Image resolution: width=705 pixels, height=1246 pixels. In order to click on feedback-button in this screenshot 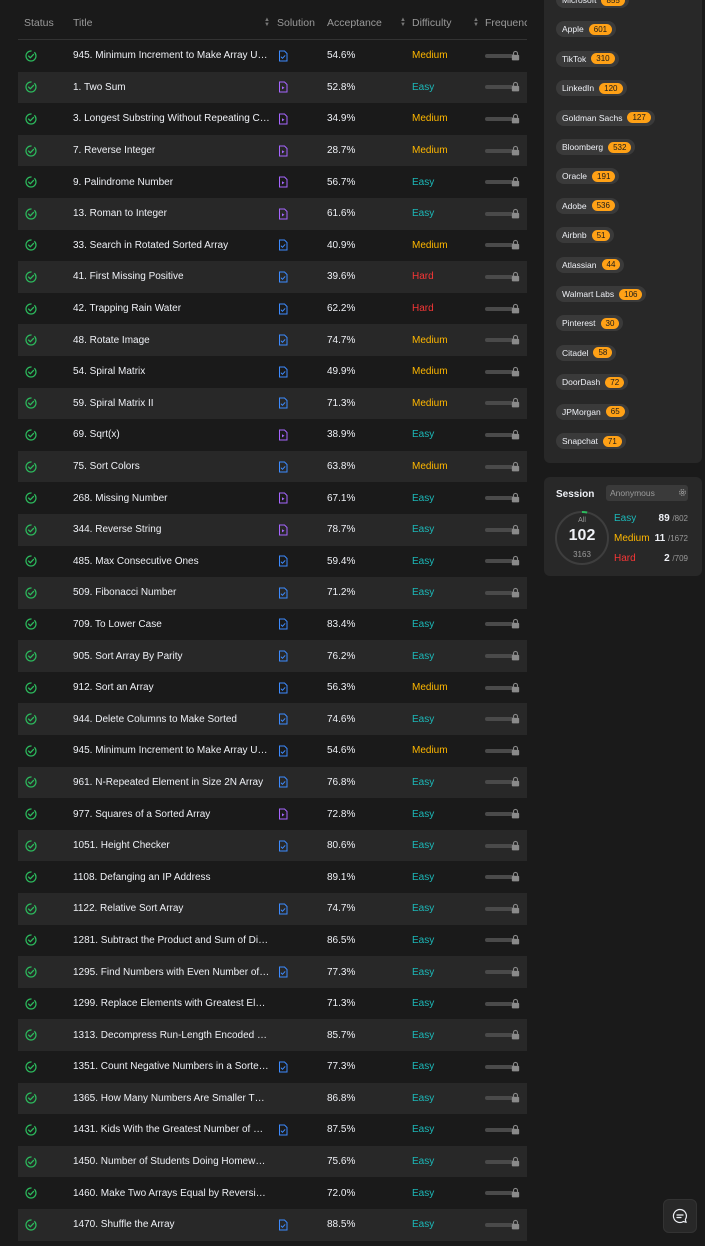, I will do `click(680, 1216)`.